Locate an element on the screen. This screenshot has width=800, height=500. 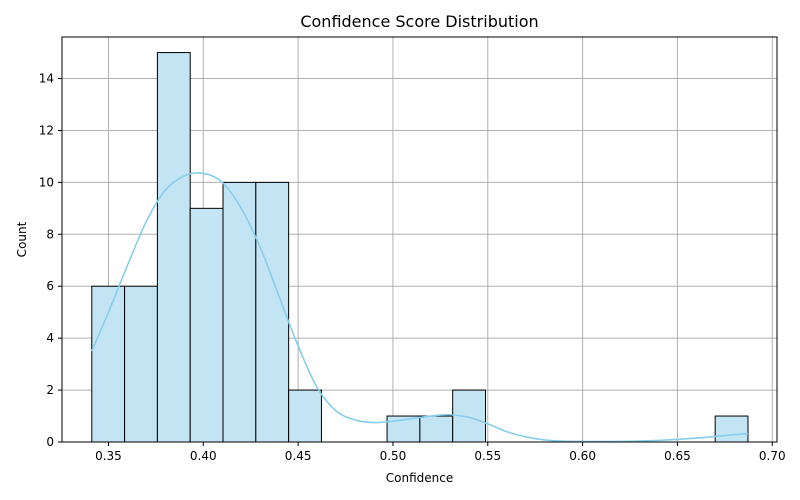
x-tick-label: 0.40 is located at coordinates (203, 456).